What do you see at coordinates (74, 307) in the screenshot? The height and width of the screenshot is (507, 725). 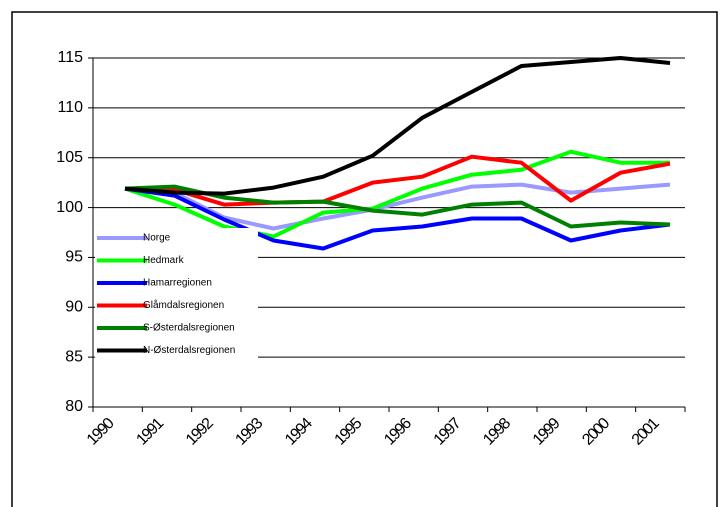 I see `y-tick-label: 90` at bounding box center [74, 307].